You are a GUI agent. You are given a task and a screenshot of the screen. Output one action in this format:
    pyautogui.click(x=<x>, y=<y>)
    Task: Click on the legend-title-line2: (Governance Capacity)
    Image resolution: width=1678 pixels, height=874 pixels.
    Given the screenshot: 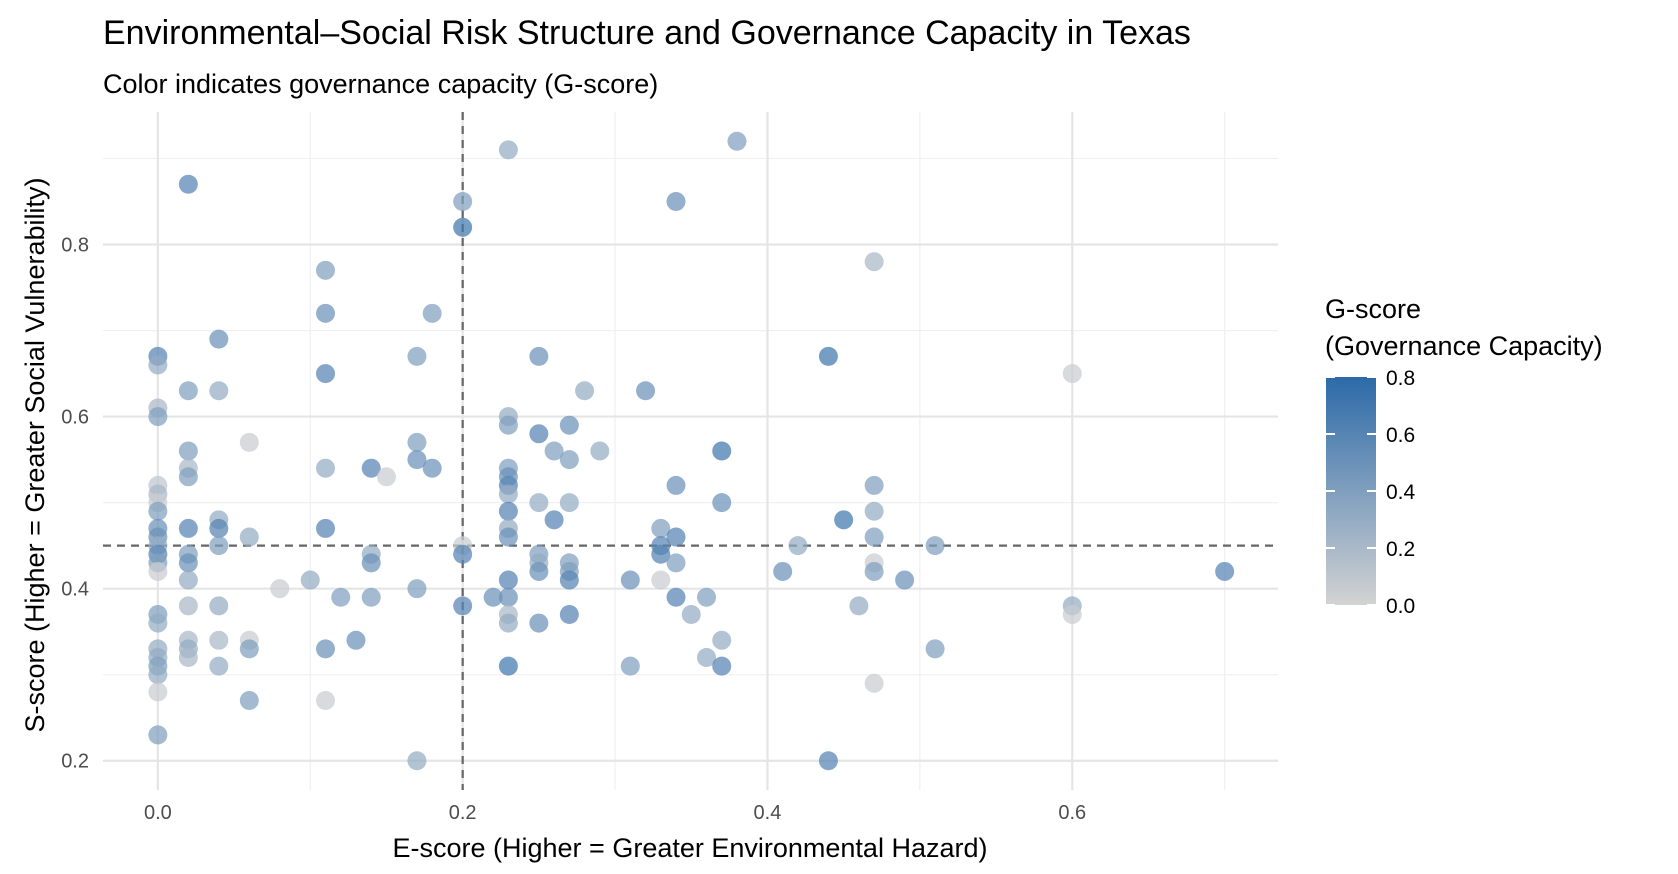 What is the action you would take?
    pyautogui.click(x=1464, y=346)
    